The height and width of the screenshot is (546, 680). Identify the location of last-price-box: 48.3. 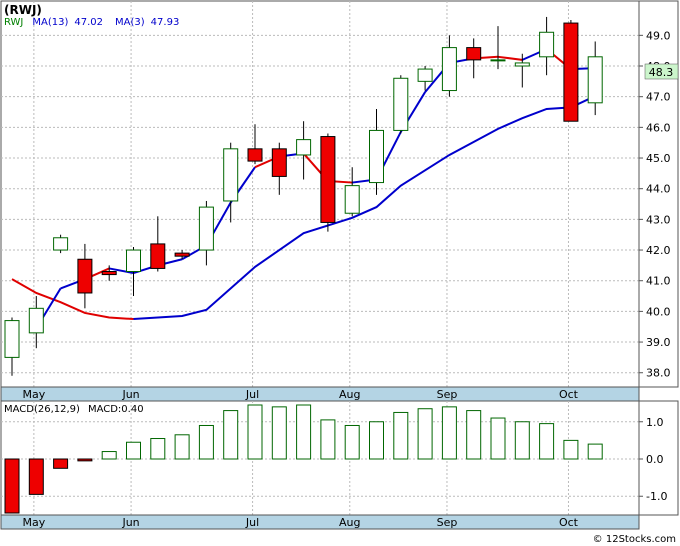
(661, 71).